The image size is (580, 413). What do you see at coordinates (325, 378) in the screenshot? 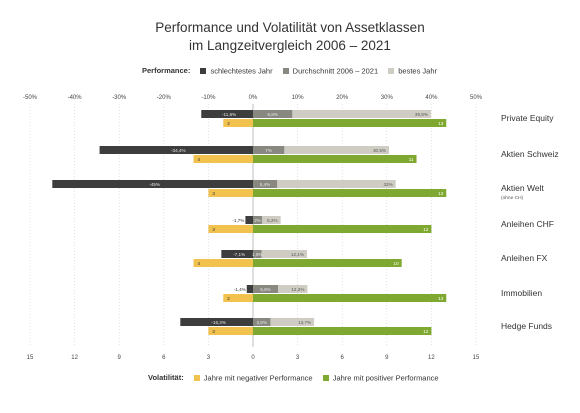
I see `legend-swatch-positive-years` at bounding box center [325, 378].